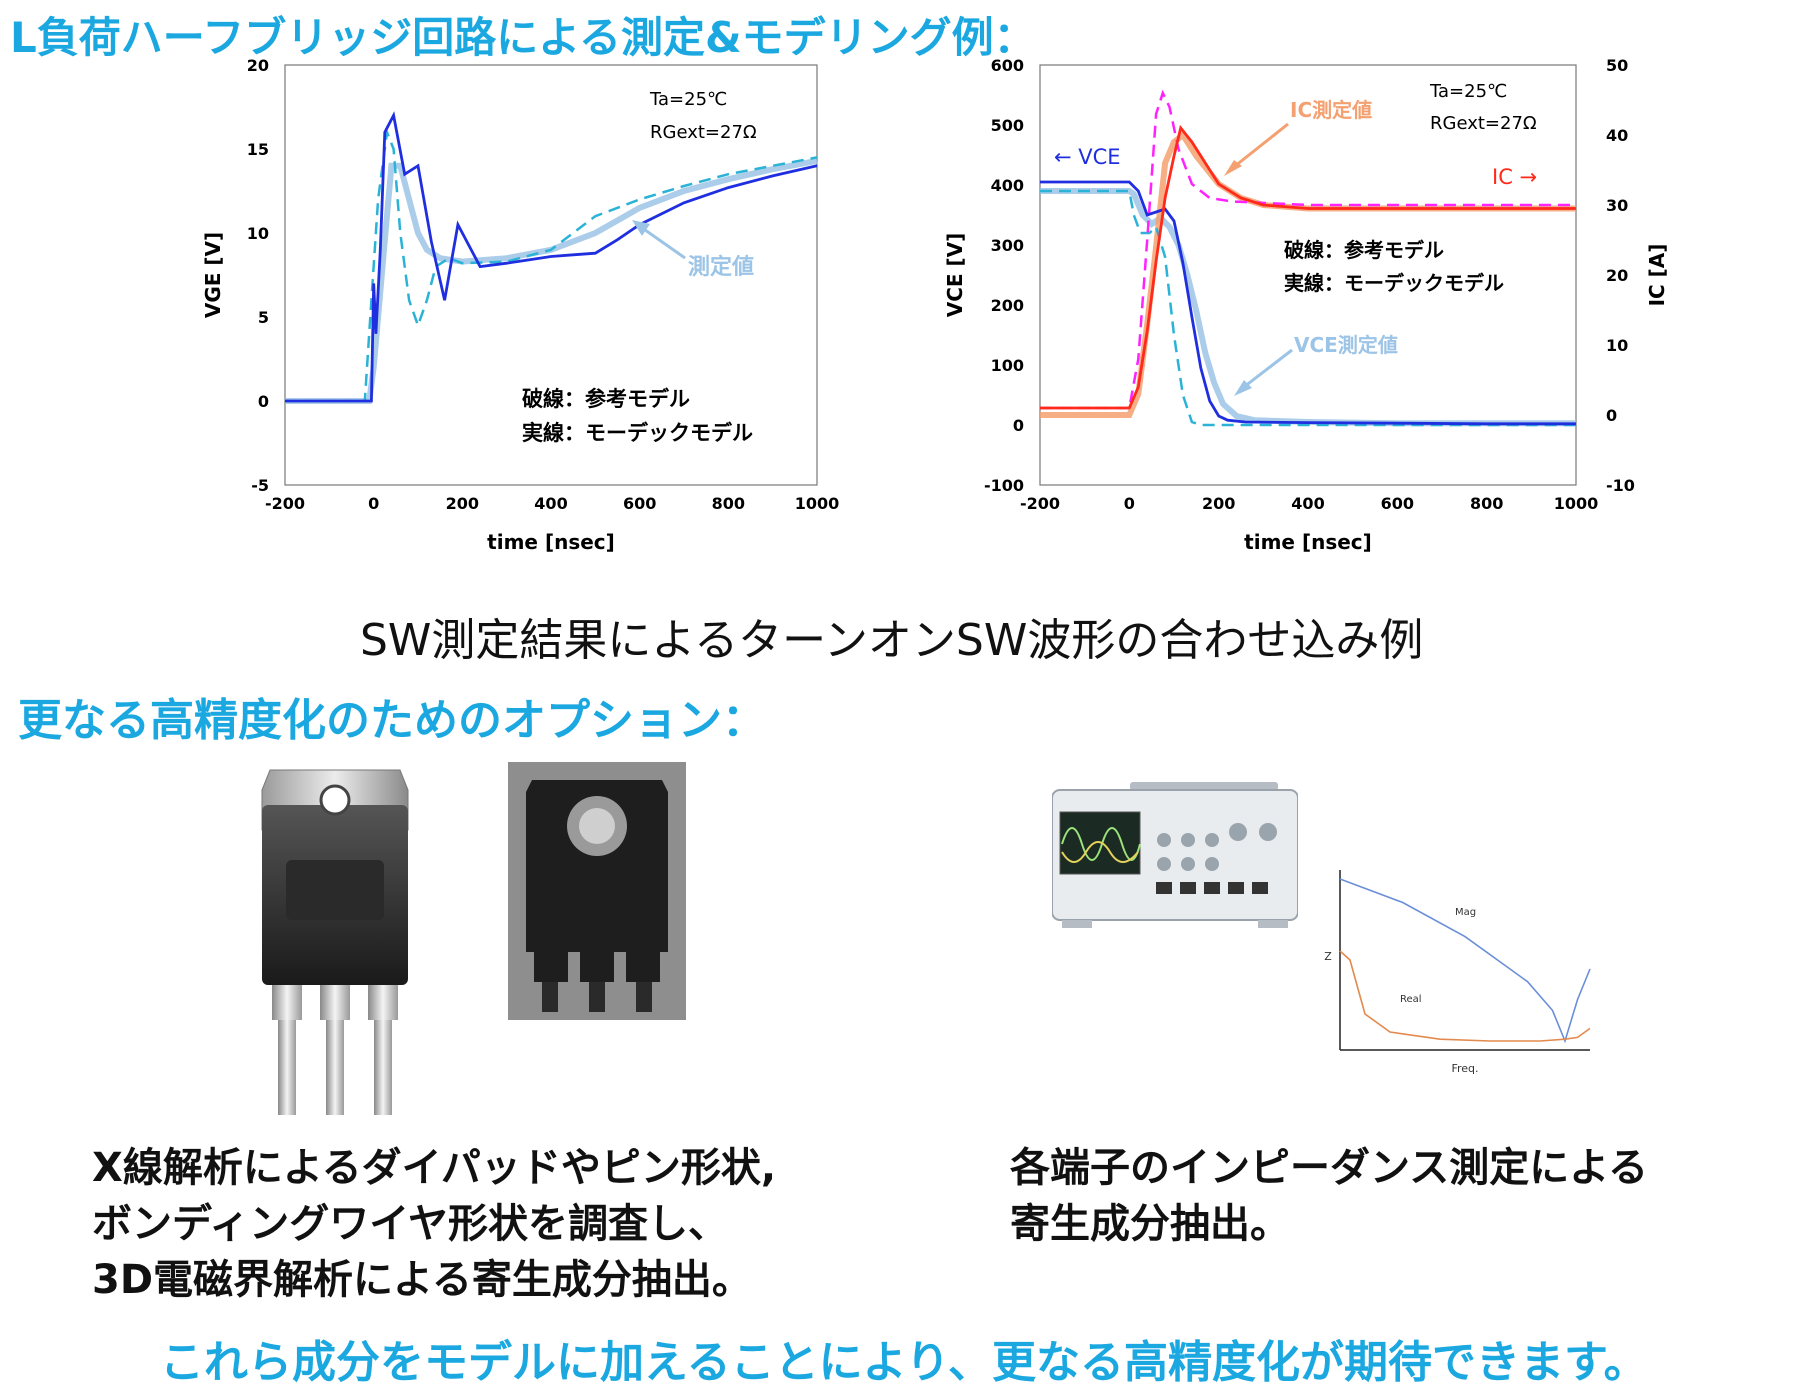 The height and width of the screenshot is (1394, 1810). Describe the element at coordinates (1329, 1168) in the screenshot. I see `caption-impedance-line: 各端子のインピーダンス測定による` at that location.